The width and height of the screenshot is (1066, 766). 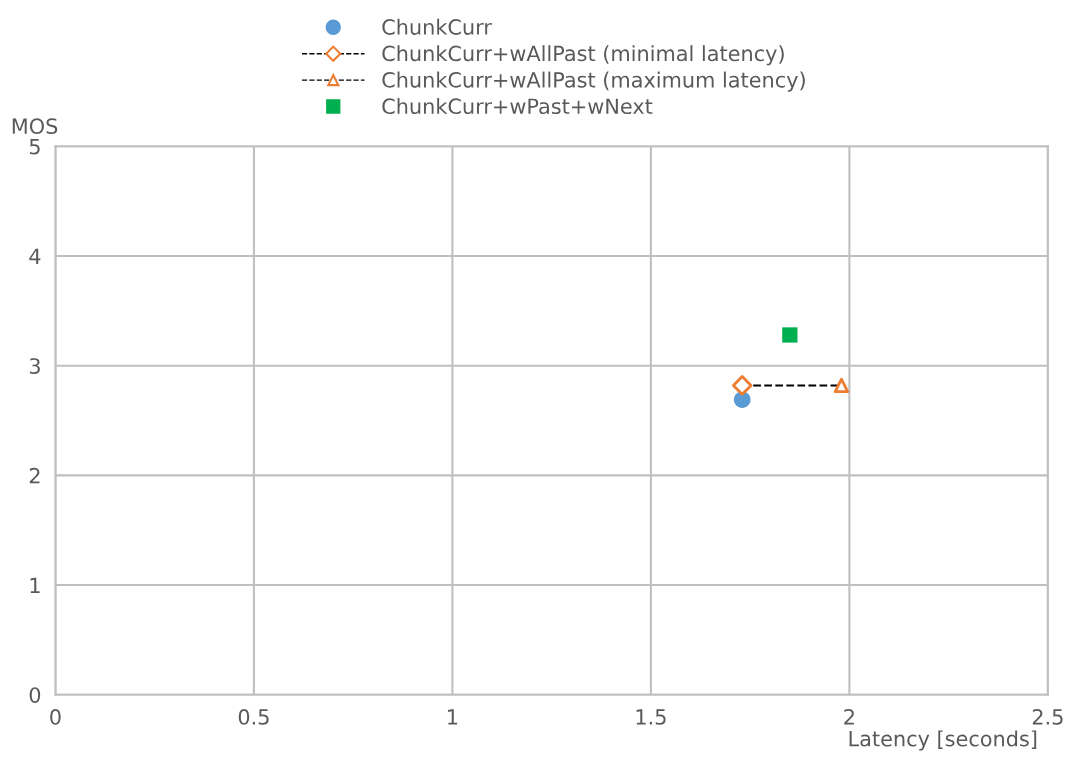 What do you see at coordinates (34, 366) in the screenshot?
I see `y-tick-label: 3` at bounding box center [34, 366].